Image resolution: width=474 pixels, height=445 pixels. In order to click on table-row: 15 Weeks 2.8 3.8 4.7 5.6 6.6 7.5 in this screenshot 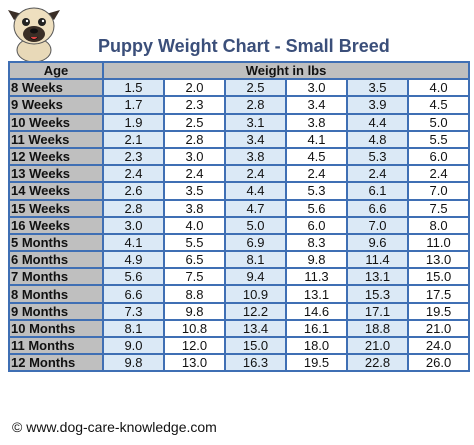, I will do `click(239, 208)`.